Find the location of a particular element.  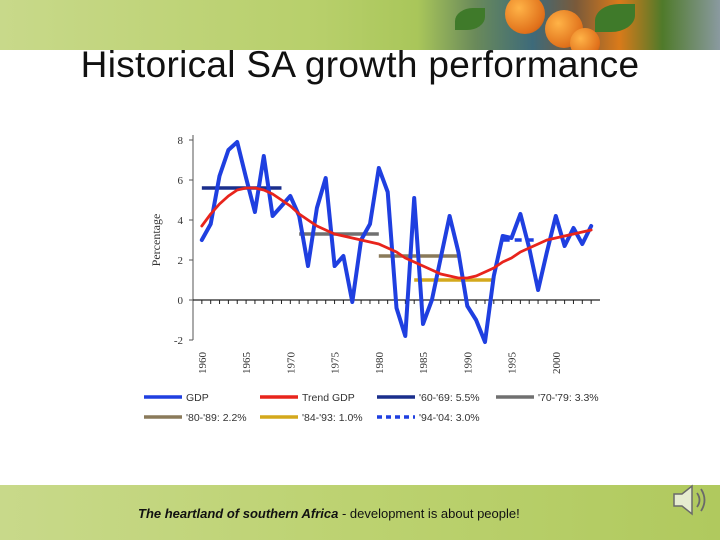

legend-label: '70-'79: 3.3% is located at coordinates (568, 398).